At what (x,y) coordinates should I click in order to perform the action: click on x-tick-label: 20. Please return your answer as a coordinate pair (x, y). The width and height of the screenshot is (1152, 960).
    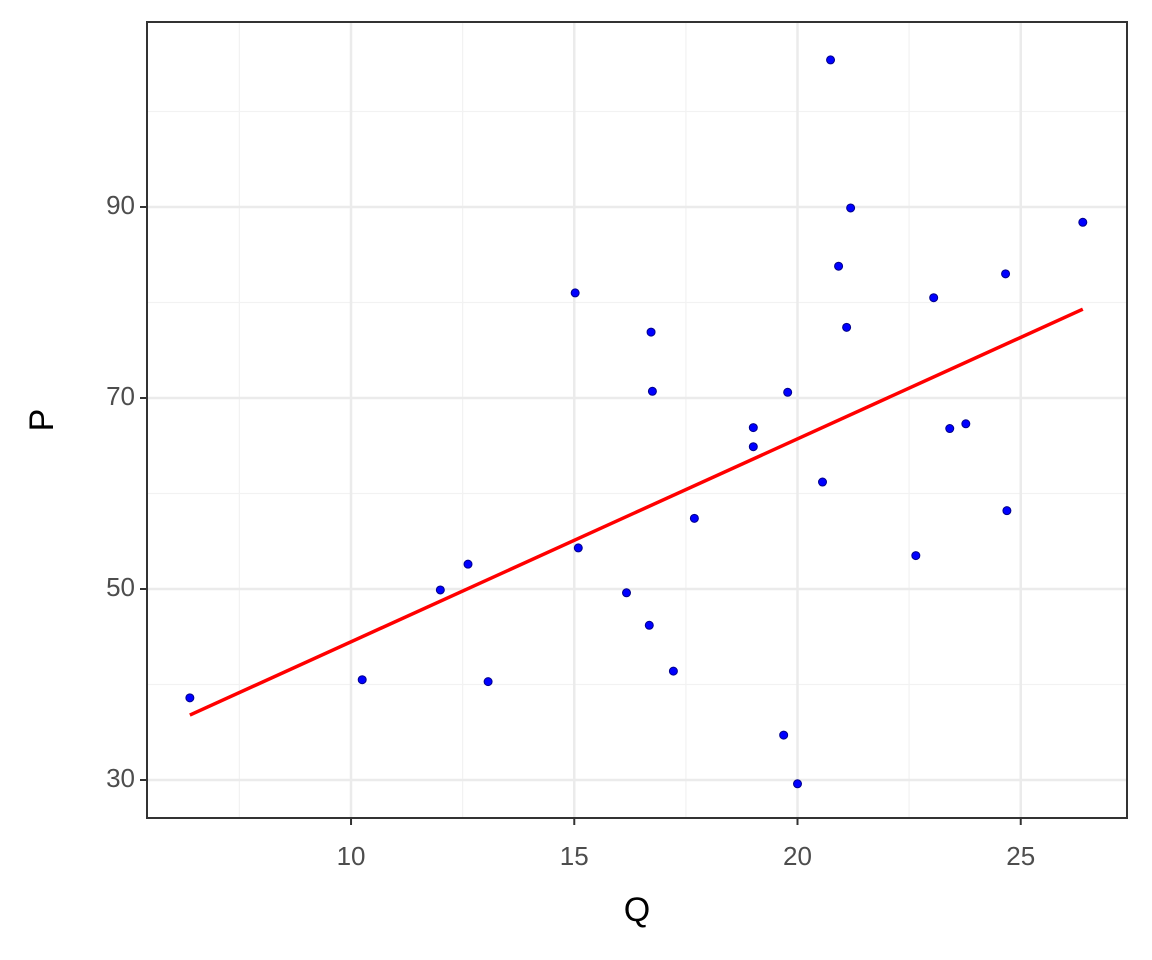
    Looking at the image, I should click on (797, 856).